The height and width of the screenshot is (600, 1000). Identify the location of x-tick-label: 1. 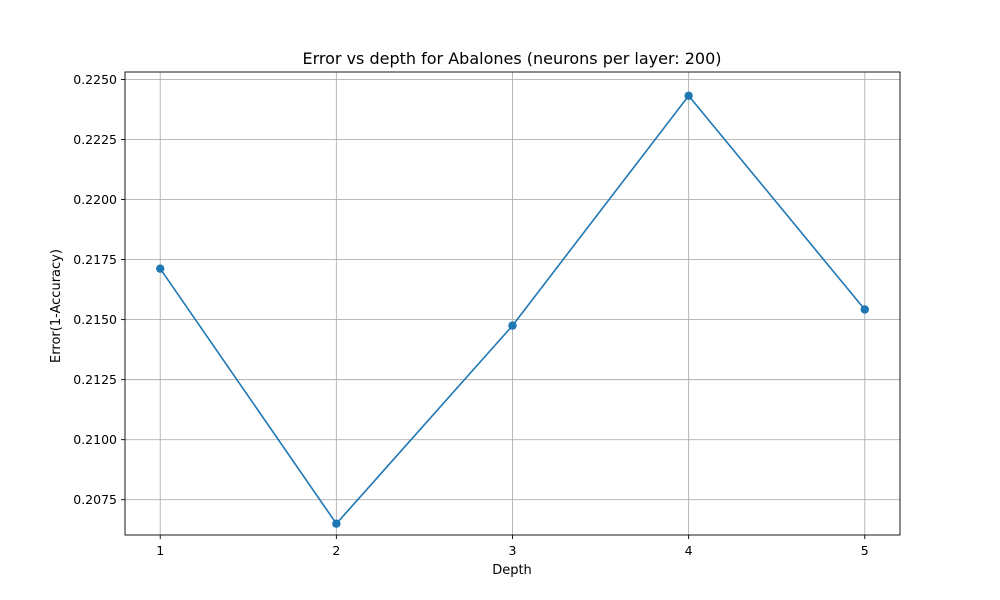
(160, 550).